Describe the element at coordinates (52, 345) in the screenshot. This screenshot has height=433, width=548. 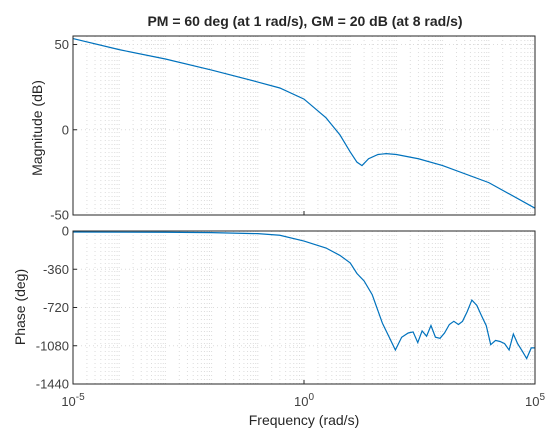
I see `y-tick-label: -1080` at that location.